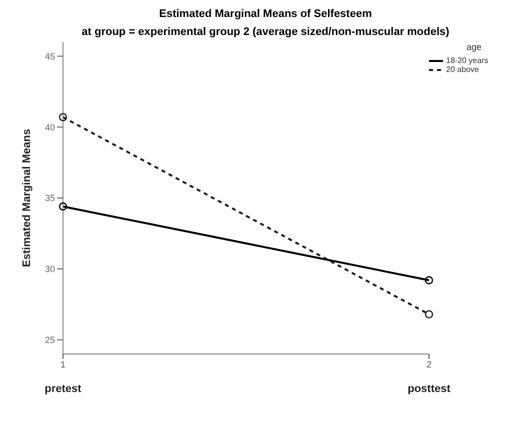 This screenshot has width=531, height=440. Describe the element at coordinates (474, 47) in the screenshot. I see `legend-title: age` at that location.